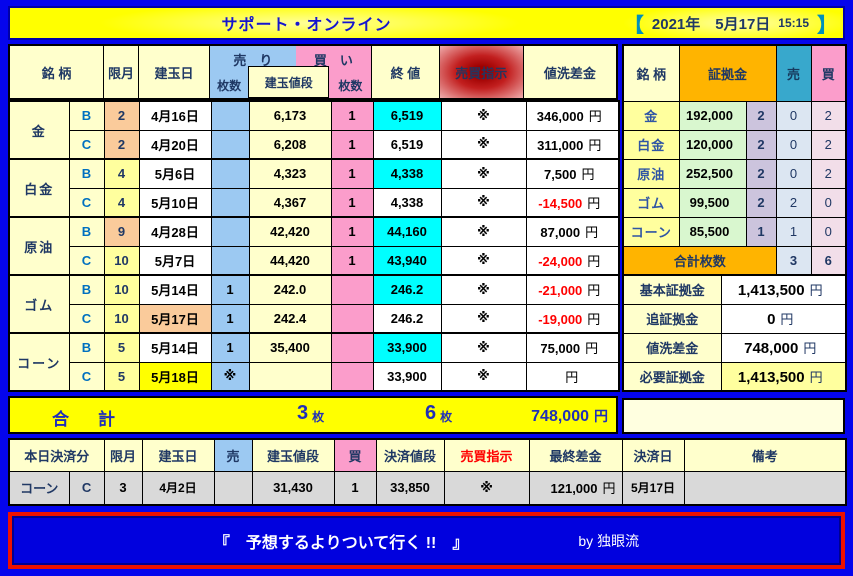  What do you see at coordinates (783, 289) in the screenshot?
I see `summary-value: 1,413,500 円` at bounding box center [783, 289].